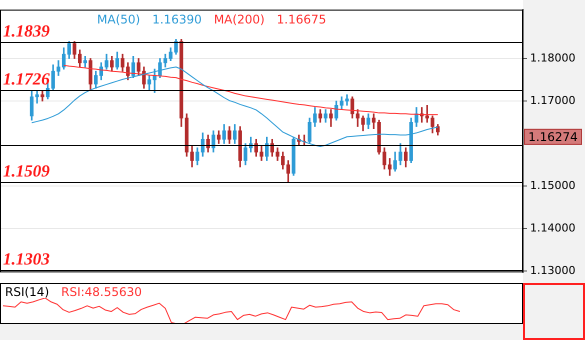 This screenshot has width=585, height=340. Describe the element at coordinates (553, 270) in the screenshot. I see `y-tick-label: 1.13000` at that location.